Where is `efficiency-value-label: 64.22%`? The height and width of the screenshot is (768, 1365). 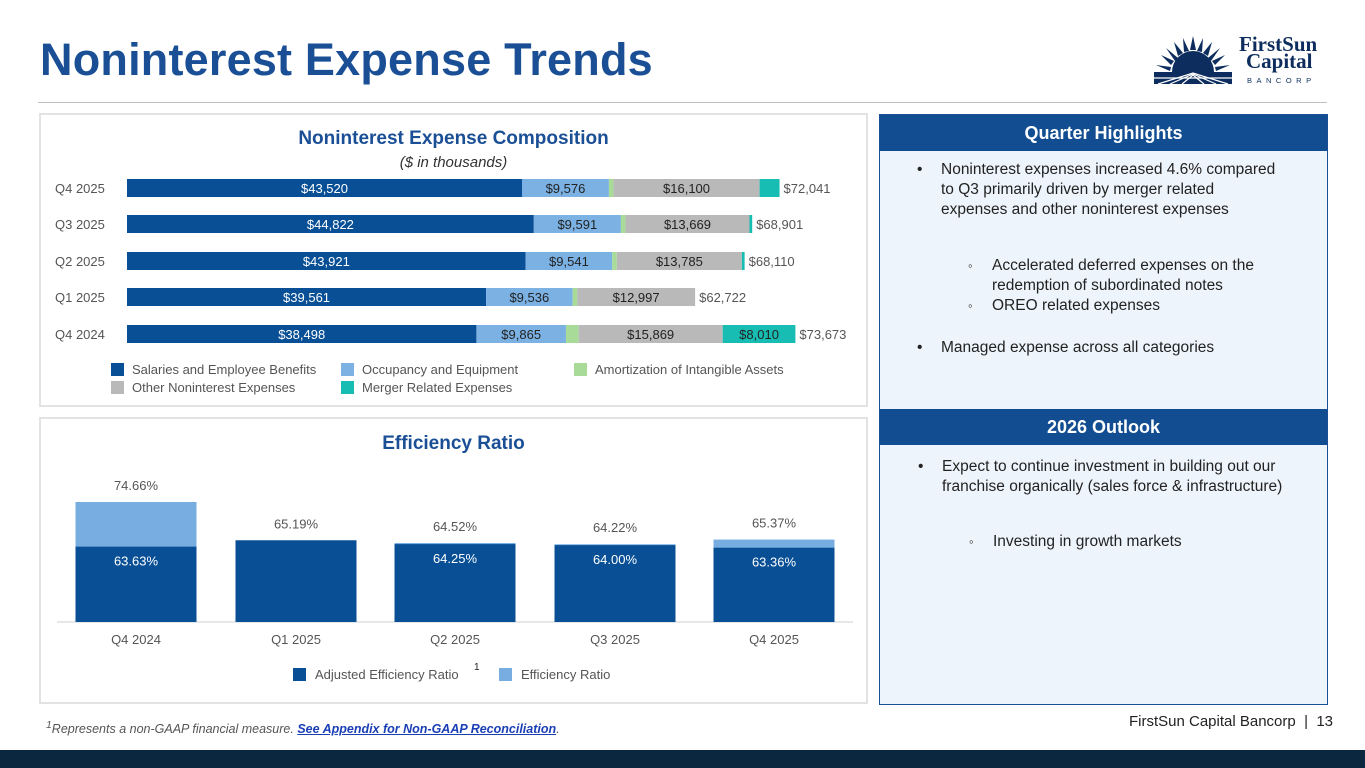
efficiency-value-label: 64.22% is located at coordinates (615, 527).